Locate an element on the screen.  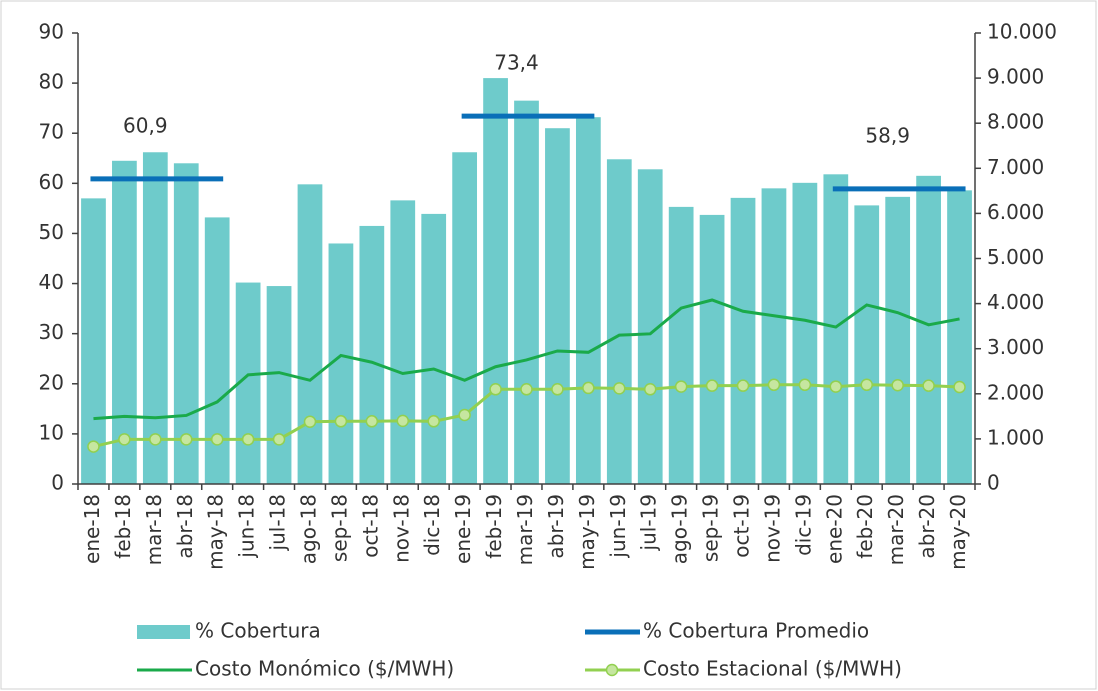
legend-swatch is located at coordinates (163, 632).